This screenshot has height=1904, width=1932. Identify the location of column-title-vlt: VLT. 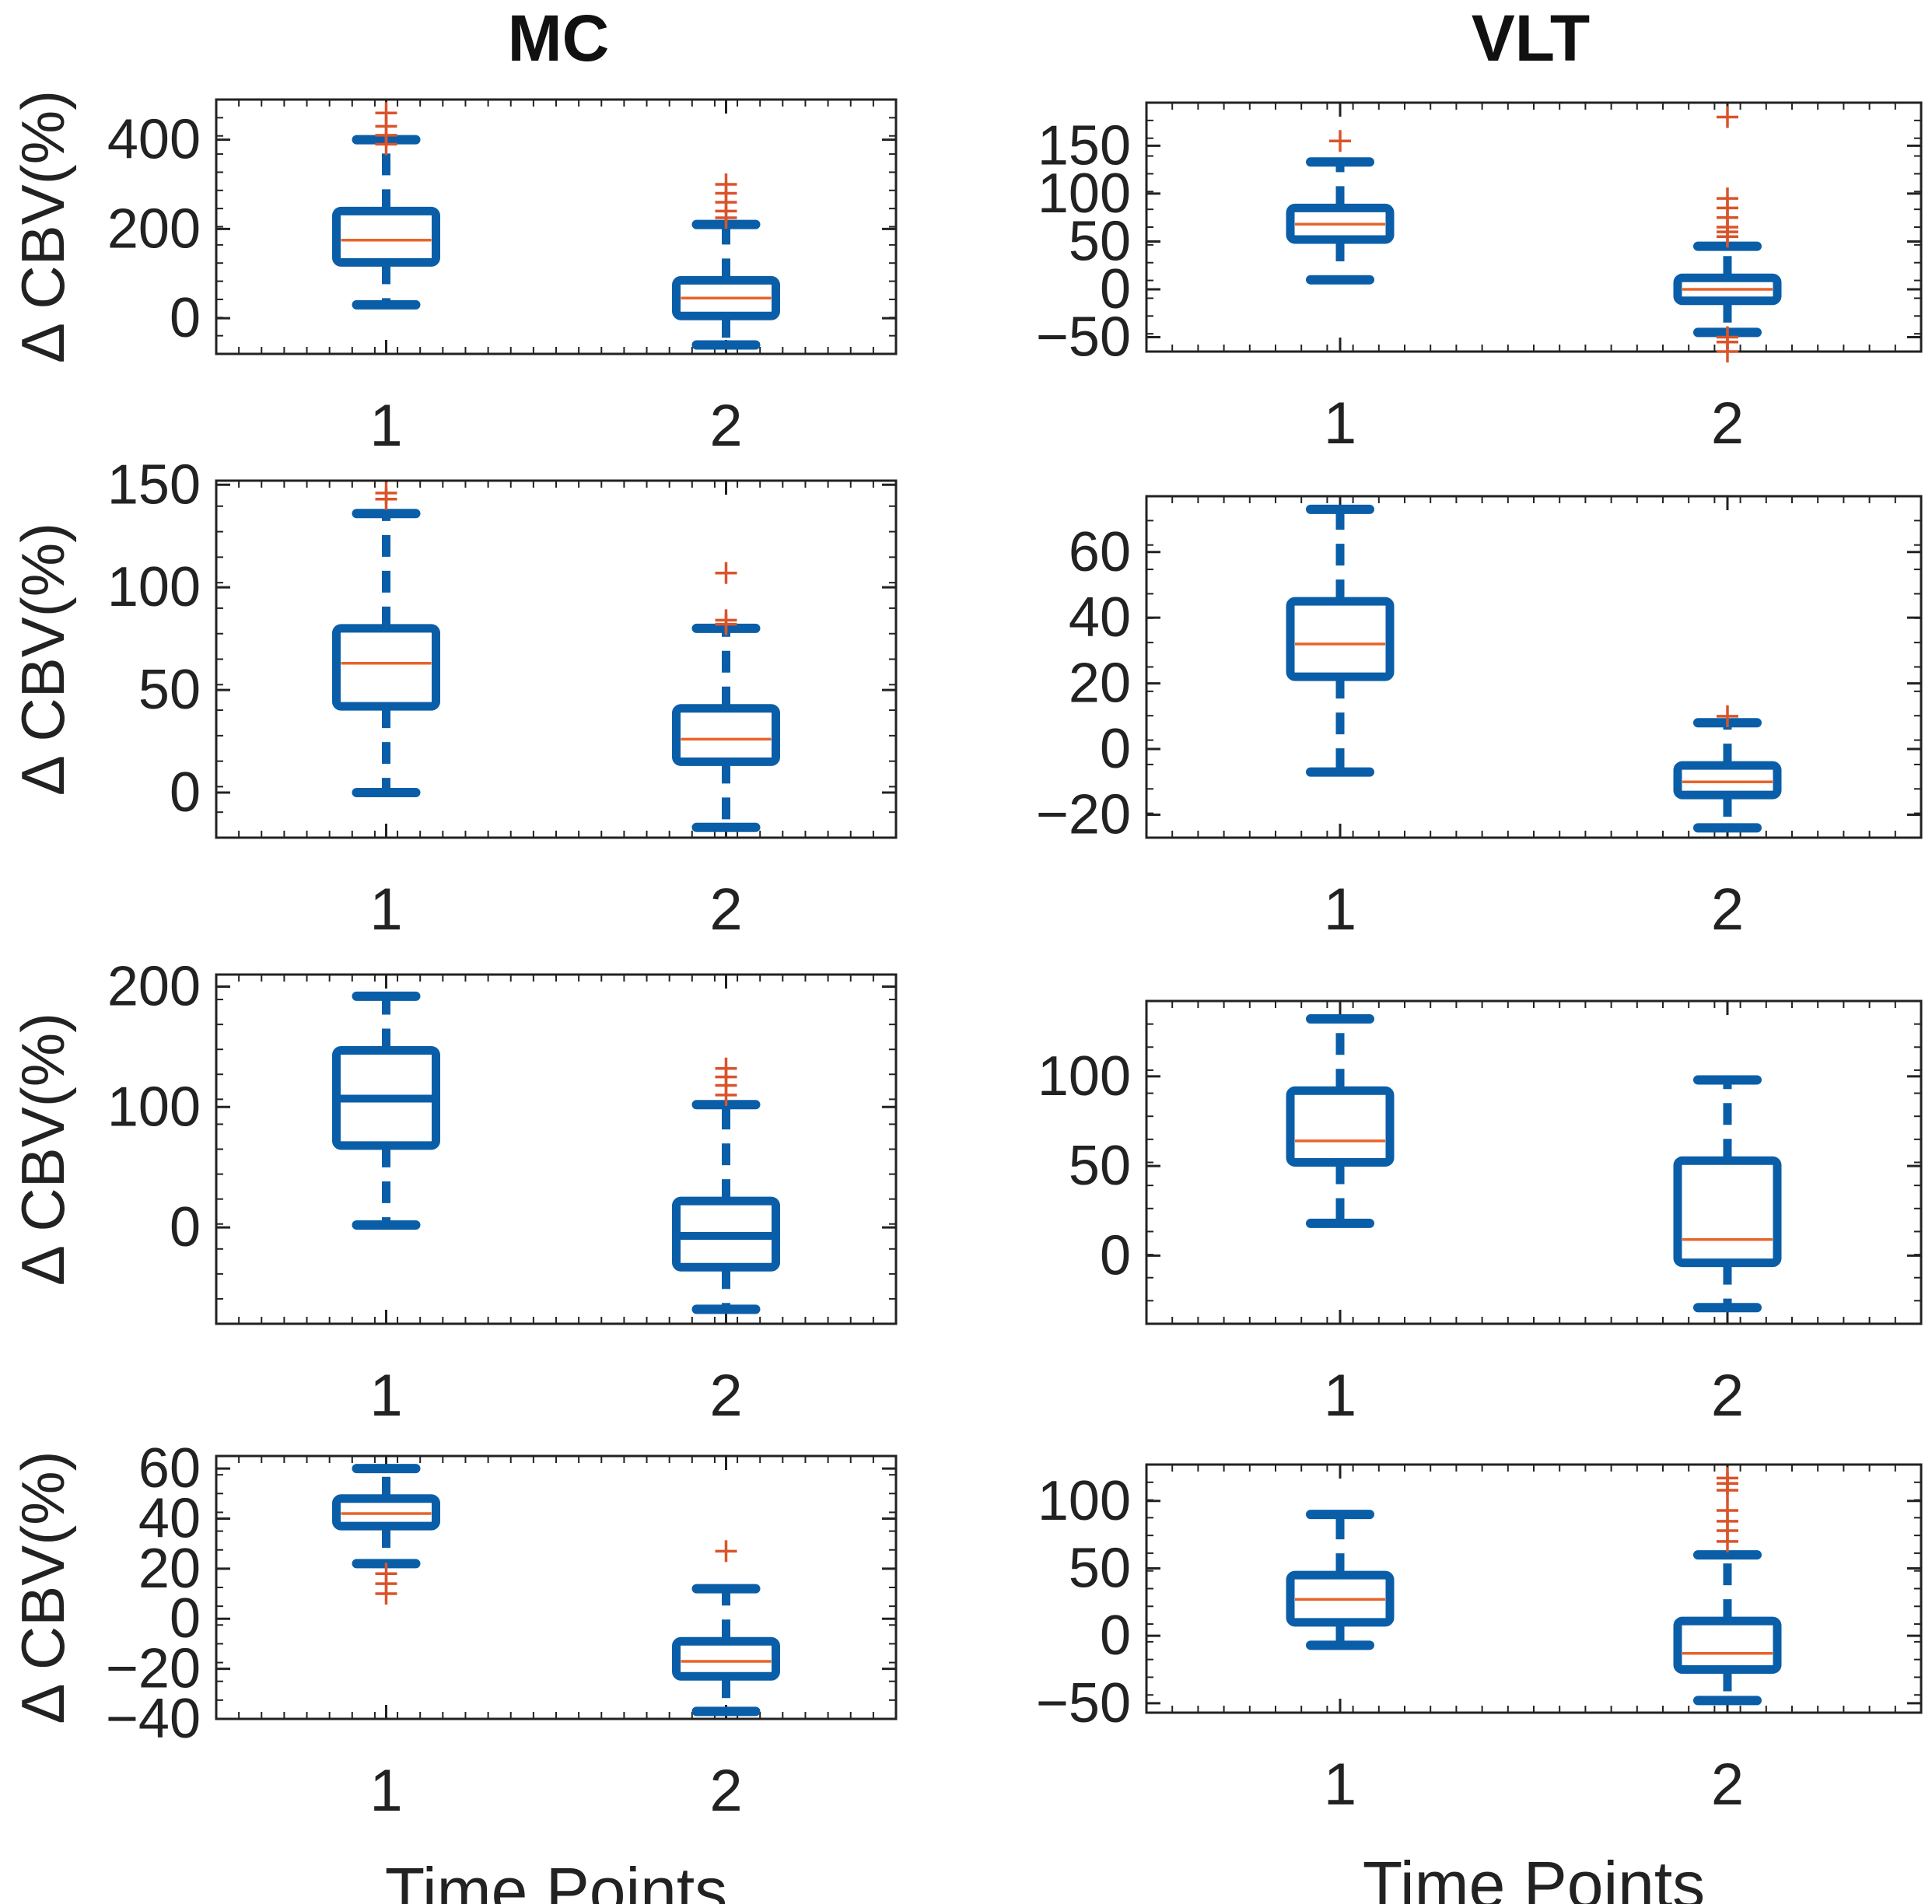
(1531, 39).